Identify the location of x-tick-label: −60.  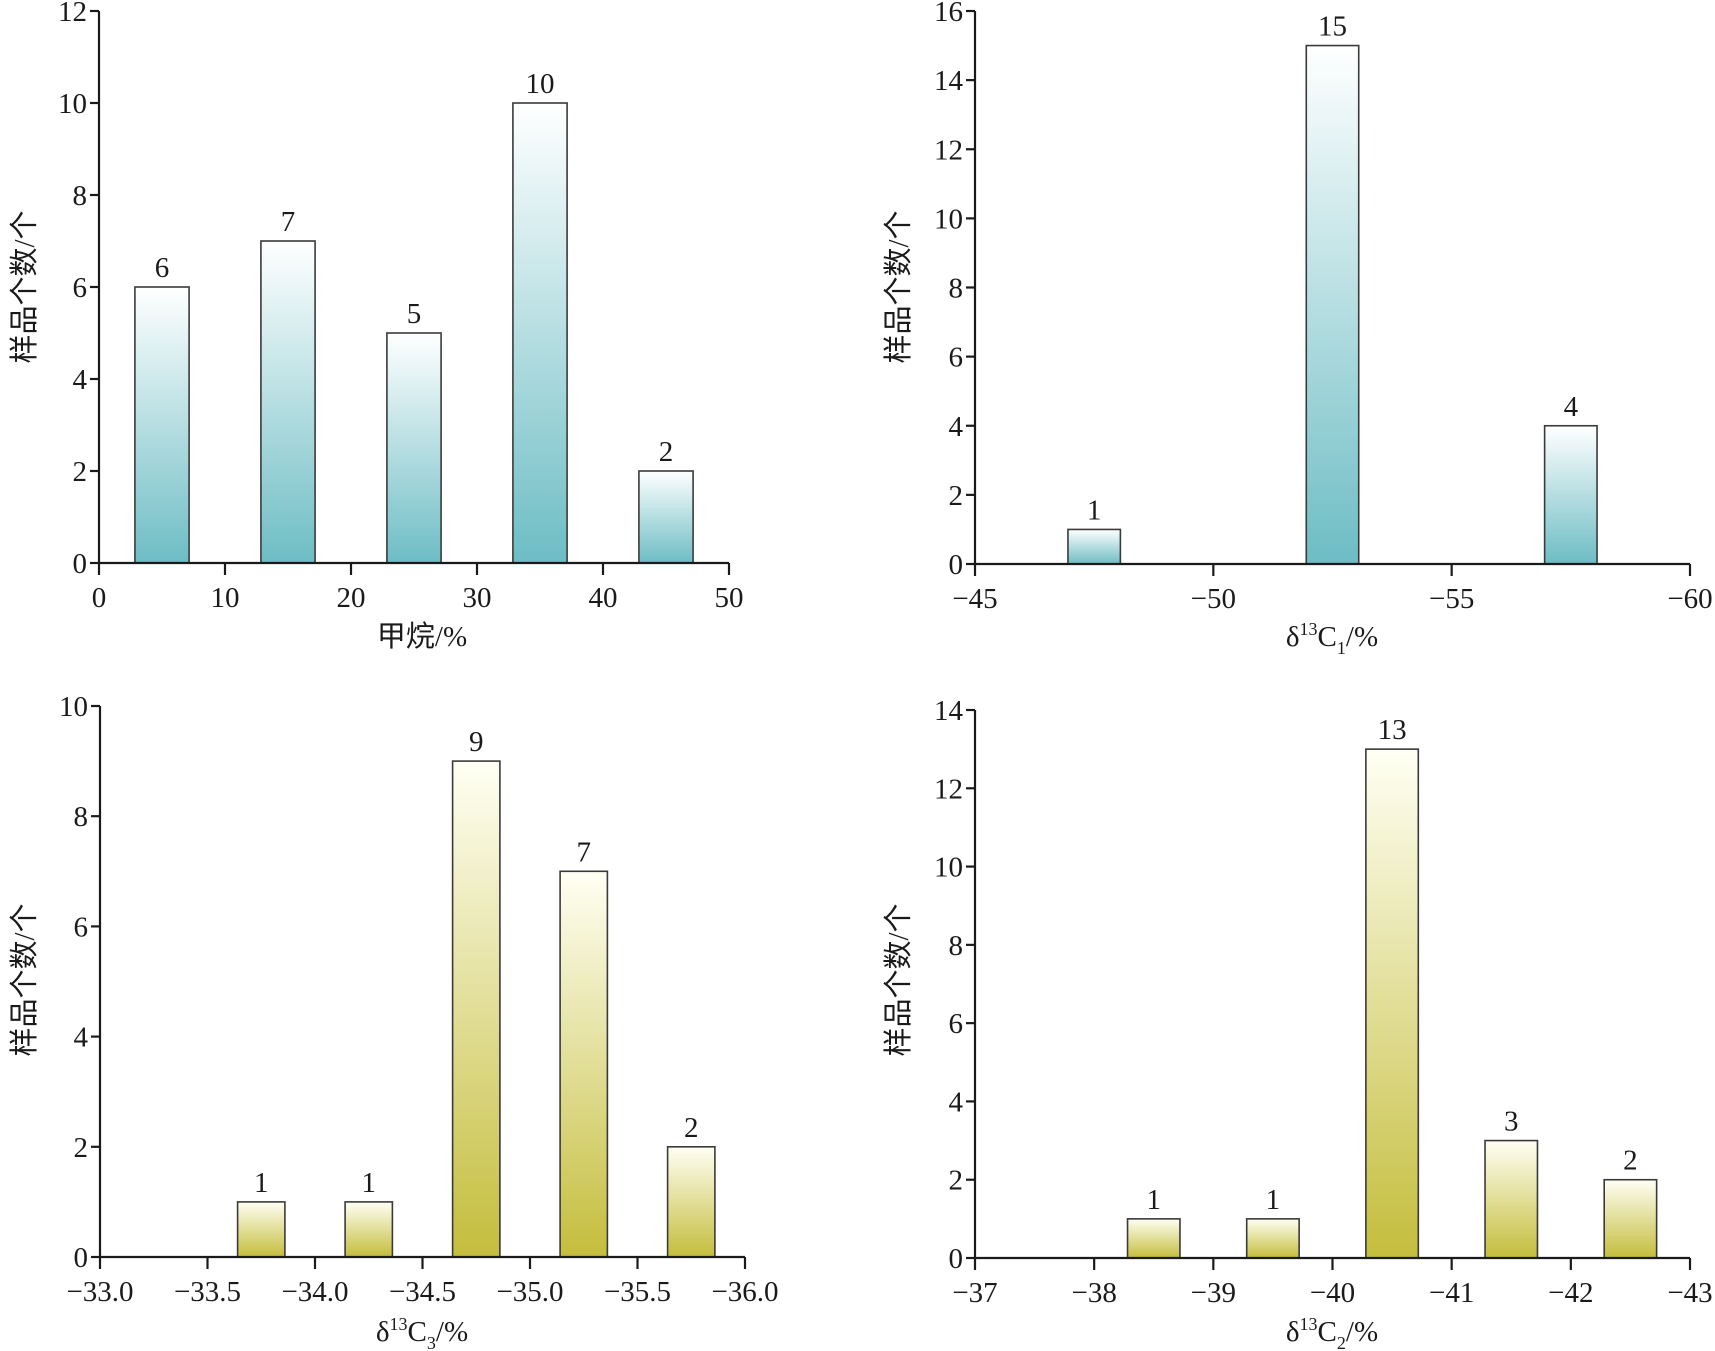
(1689, 599).